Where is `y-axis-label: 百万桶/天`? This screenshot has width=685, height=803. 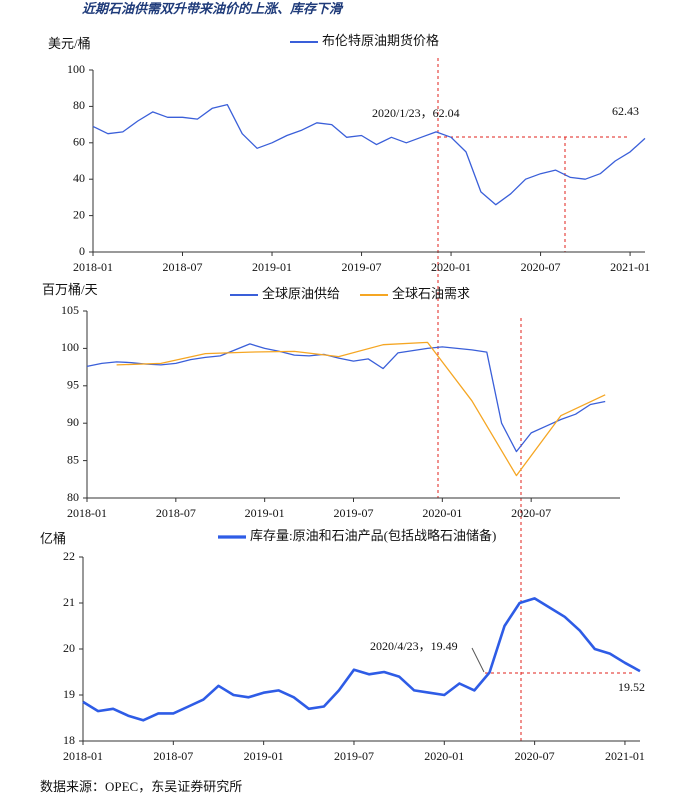
y-axis-label: 百万桶/天 is located at coordinates (70, 289).